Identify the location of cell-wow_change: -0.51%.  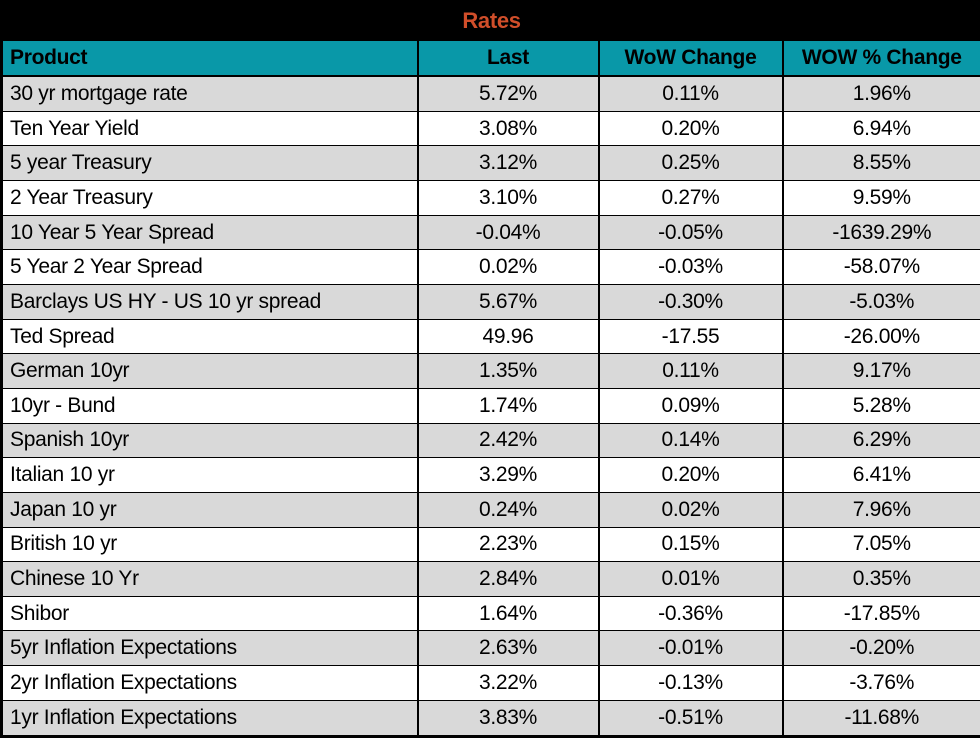
(690, 718).